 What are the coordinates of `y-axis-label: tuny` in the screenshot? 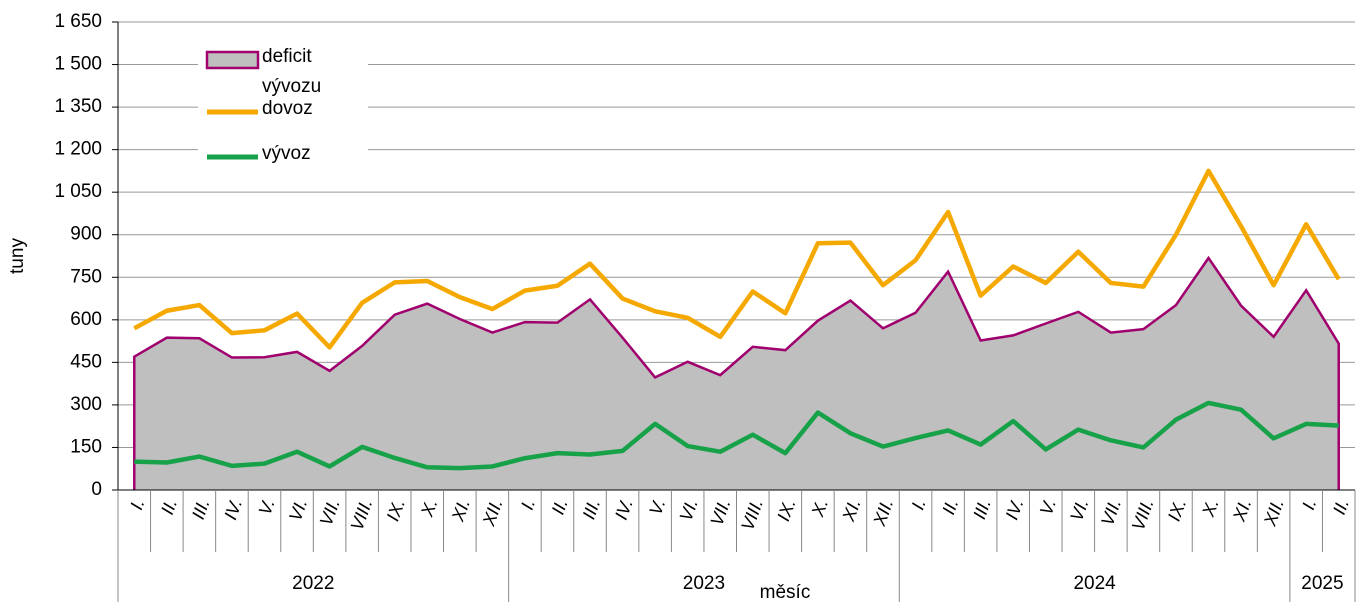 It's located at (17, 256).